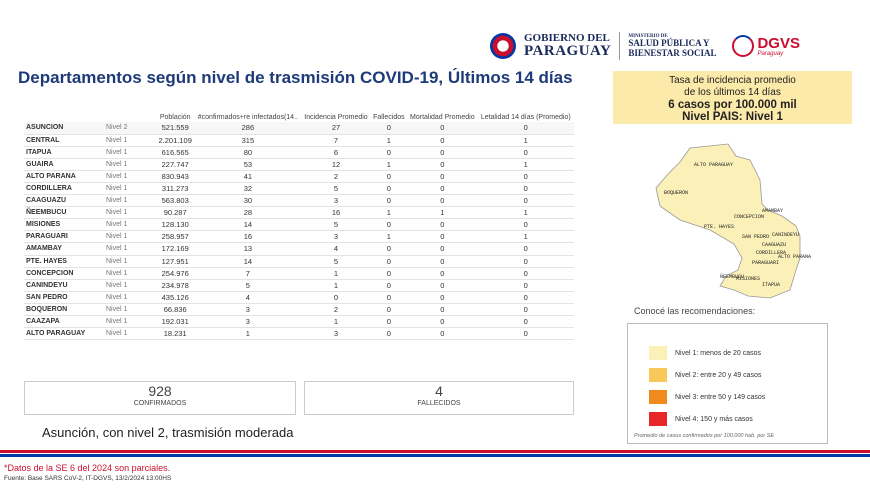  What do you see at coordinates (705, 353) in the screenshot?
I see `legend-item: Nivel 1: menos de 20 casos` at bounding box center [705, 353].